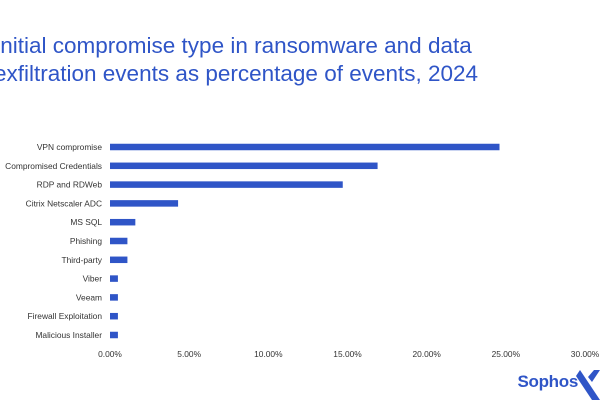 This screenshot has height=400, width=600. What do you see at coordinates (585, 354) in the screenshot?
I see `x-tick-label: 30.00%` at bounding box center [585, 354].